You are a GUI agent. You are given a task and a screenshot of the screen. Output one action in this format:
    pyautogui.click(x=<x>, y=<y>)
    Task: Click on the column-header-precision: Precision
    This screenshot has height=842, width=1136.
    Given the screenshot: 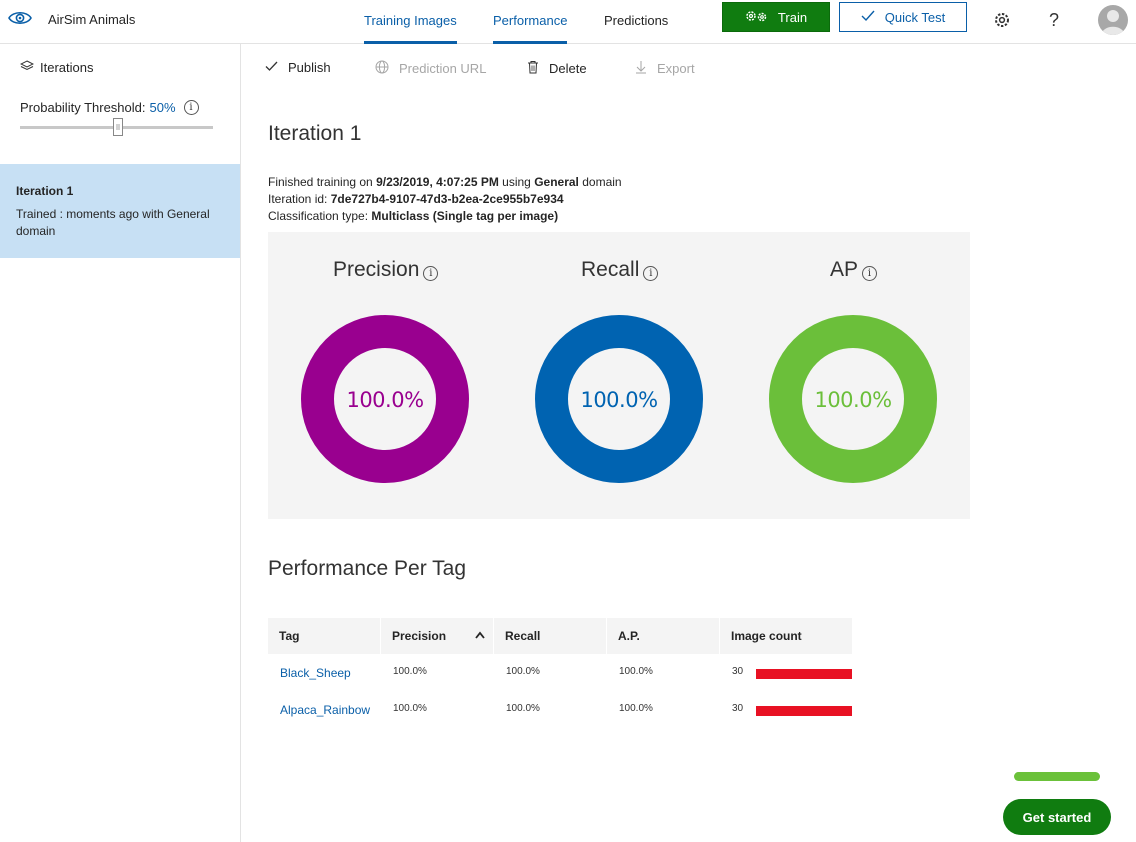 What is the action you would take?
    pyautogui.click(x=437, y=636)
    